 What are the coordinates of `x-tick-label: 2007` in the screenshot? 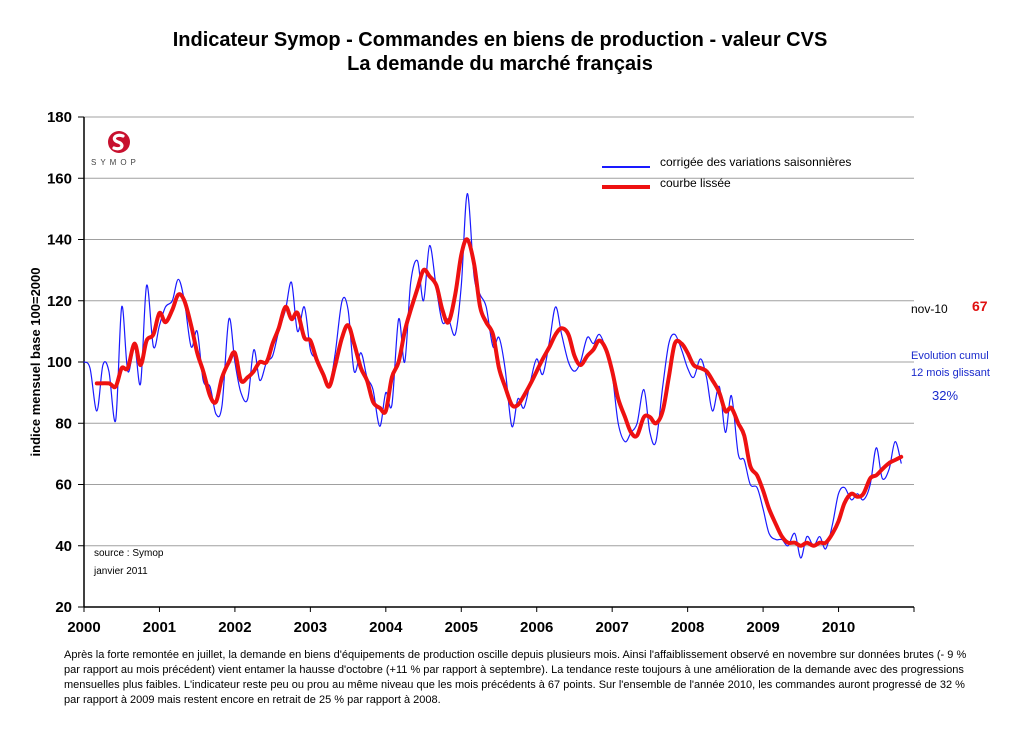 It's located at (611, 627).